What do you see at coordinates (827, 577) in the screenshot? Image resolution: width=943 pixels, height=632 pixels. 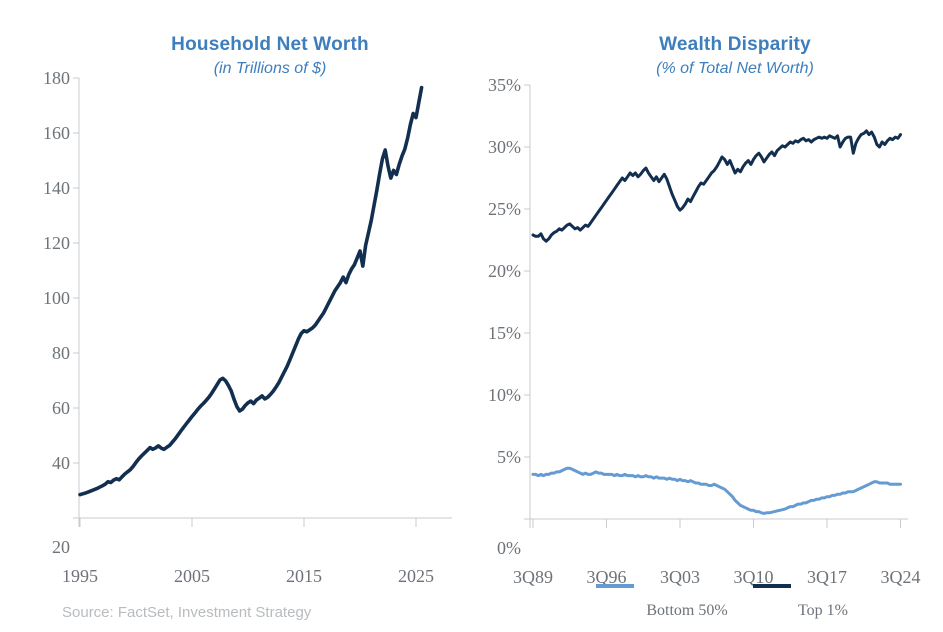 I see `x-tick-label: 3Q17` at bounding box center [827, 577].